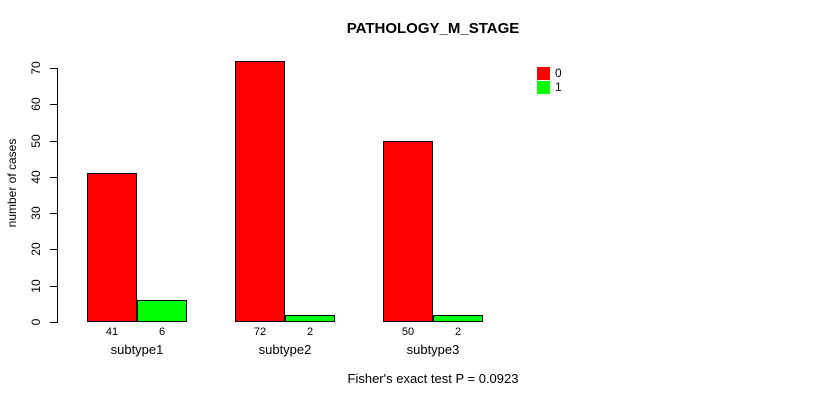 This screenshot has width=840, height=400. I want to click on y-tick-label: 10, so click(36, 286).